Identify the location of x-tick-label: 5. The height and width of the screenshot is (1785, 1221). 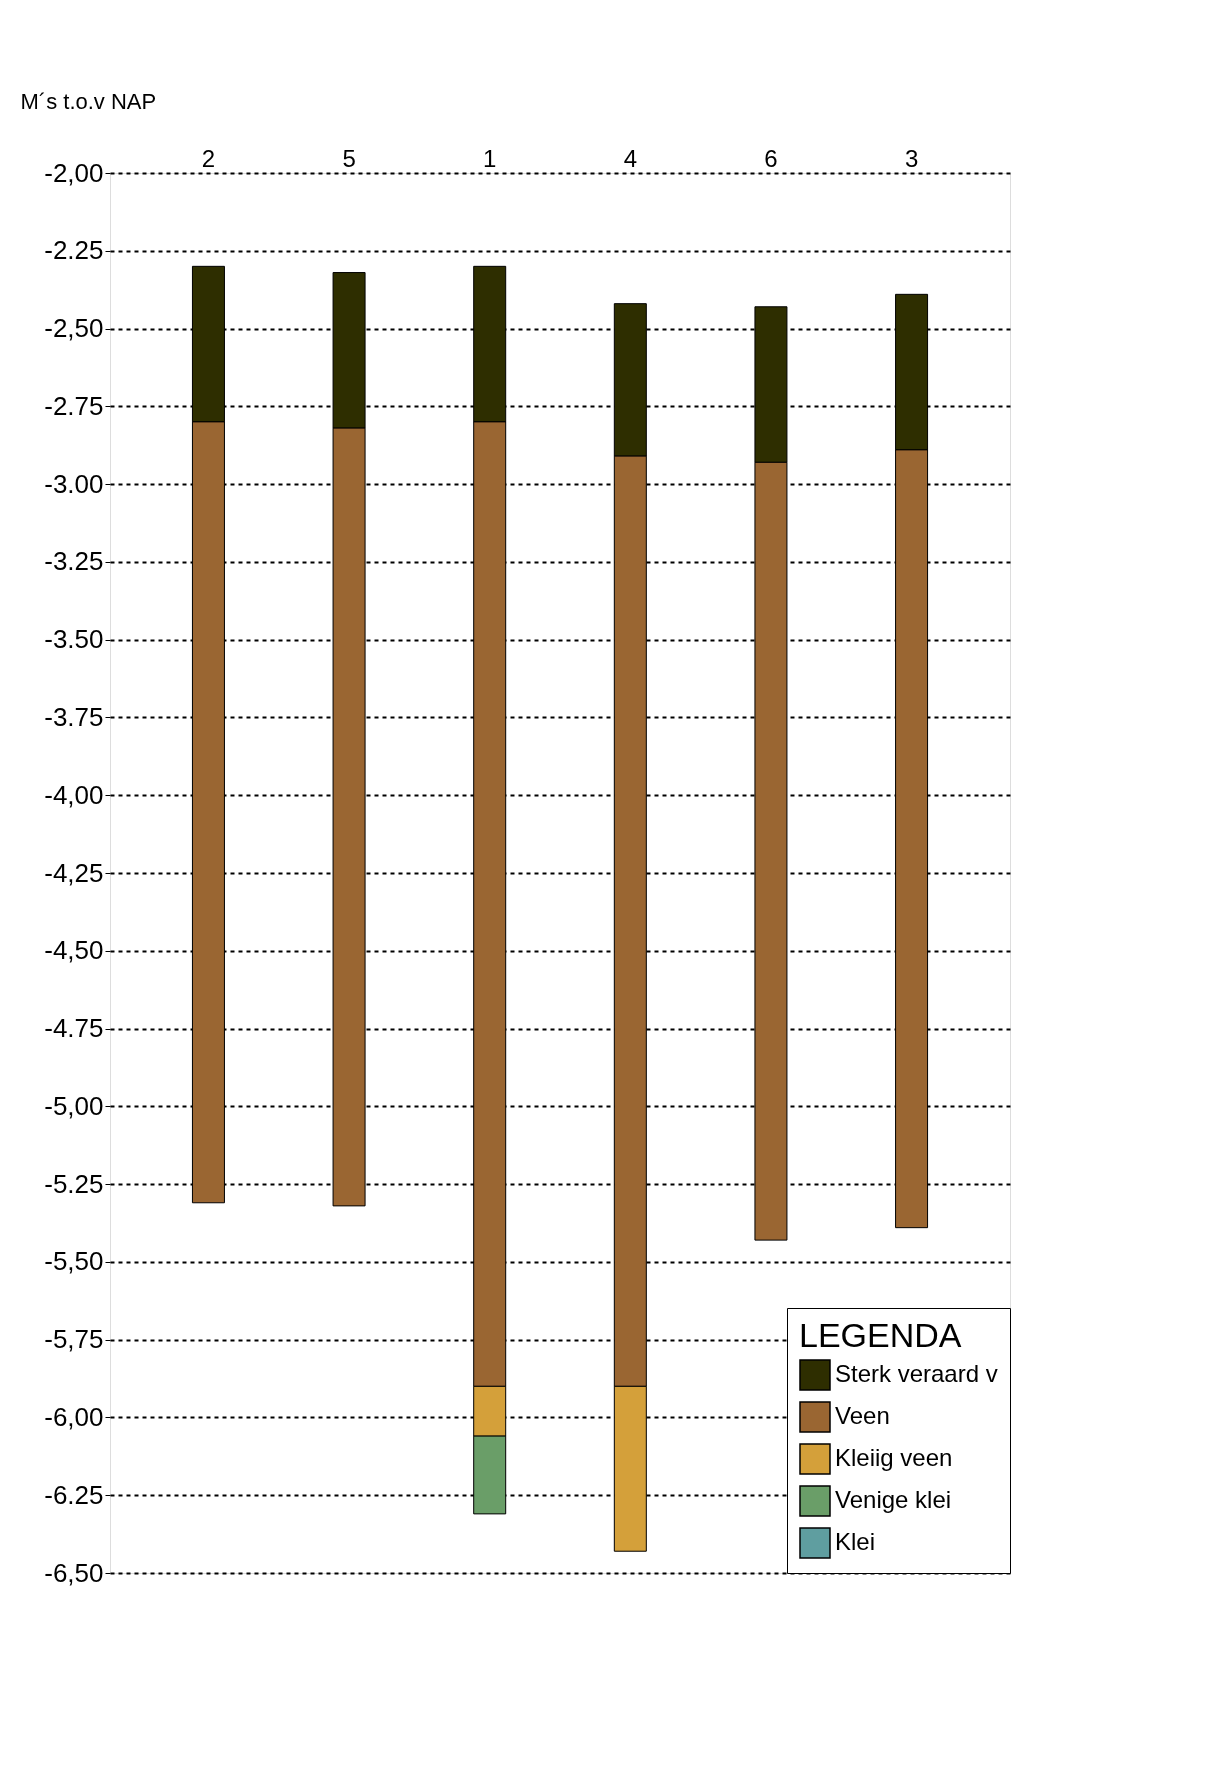
(349, 158).